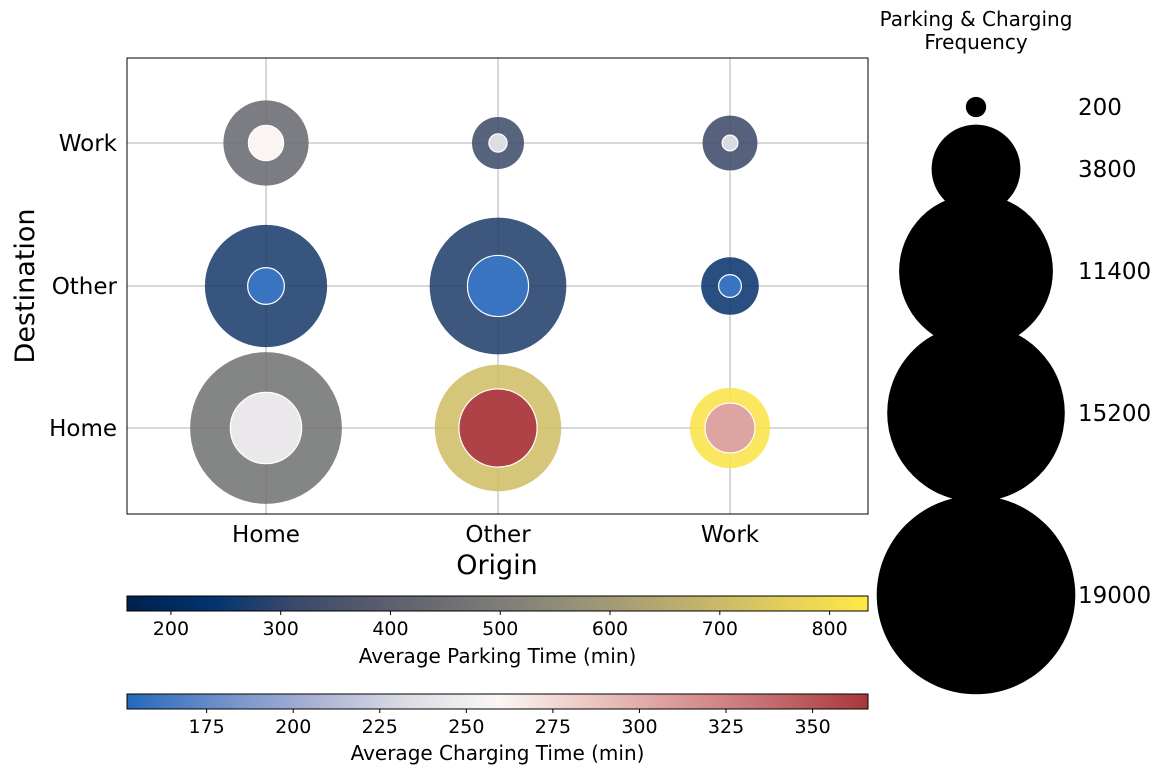 This screenshot has height=774, width=1166. I want to click on colorbar-tick-label: 400, so click(390, 629).